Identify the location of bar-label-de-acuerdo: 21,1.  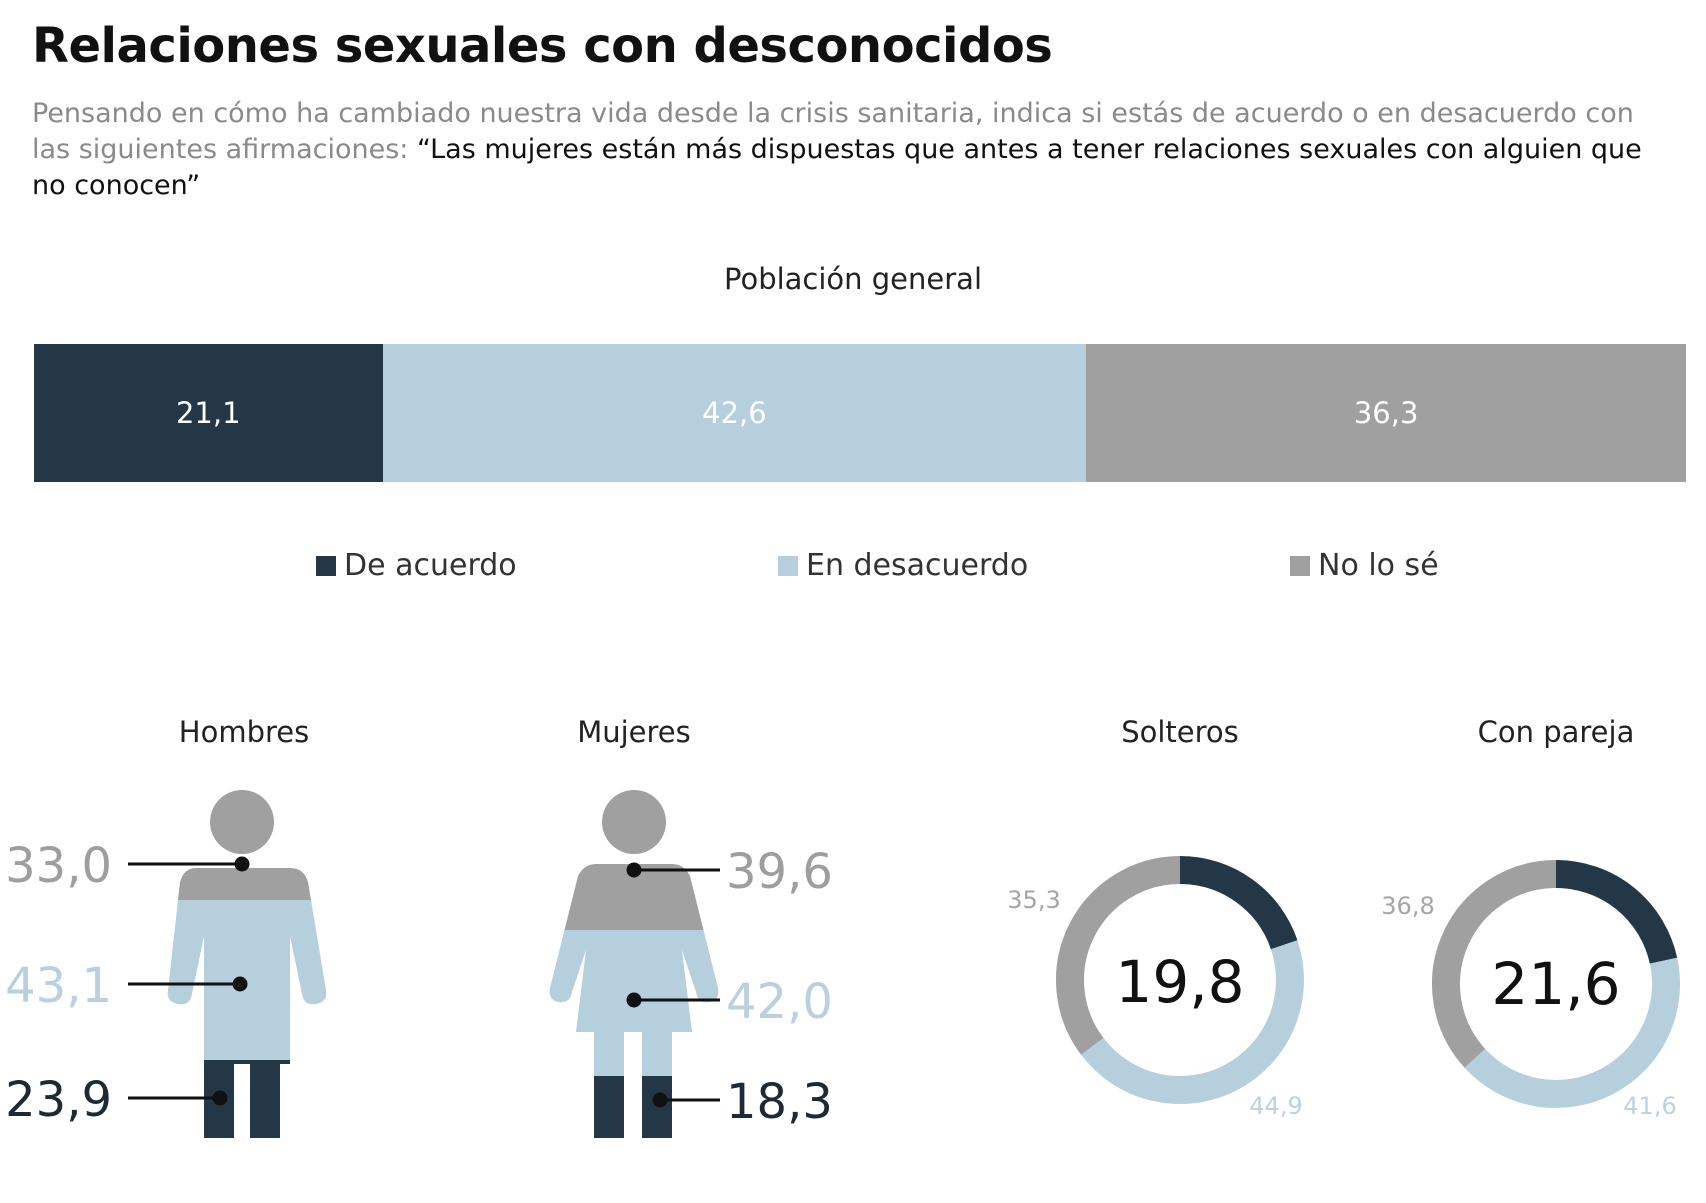
(208, 413).